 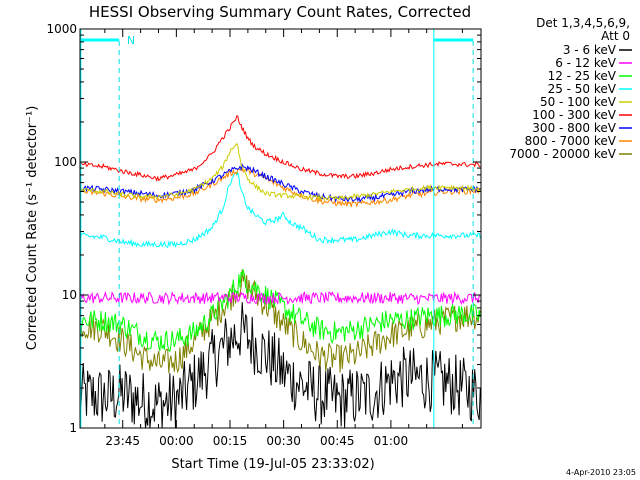 What do you see at coordinates (562, 154) in the screenshot?
I see `legend-label-8: 7000 - 20000 keV` at bounding box center [562, 154].